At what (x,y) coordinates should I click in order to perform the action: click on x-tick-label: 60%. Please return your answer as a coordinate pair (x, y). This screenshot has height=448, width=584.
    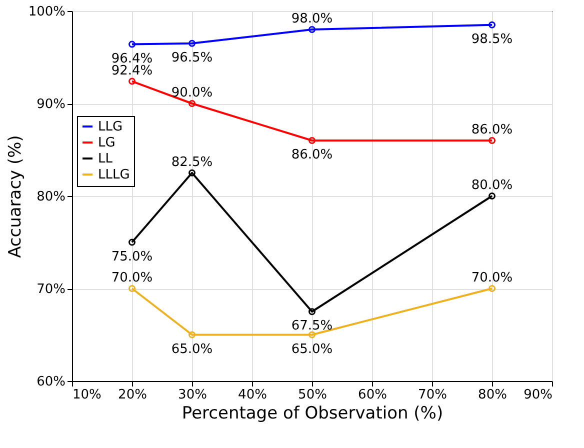
    Looking at the image, I should click on (372, 395).